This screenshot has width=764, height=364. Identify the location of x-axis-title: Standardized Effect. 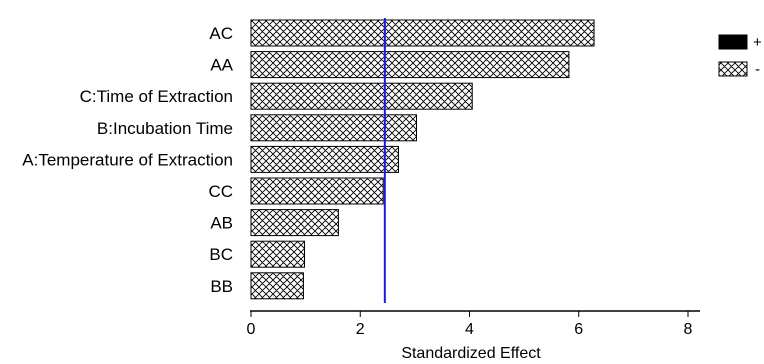
(471, 353).